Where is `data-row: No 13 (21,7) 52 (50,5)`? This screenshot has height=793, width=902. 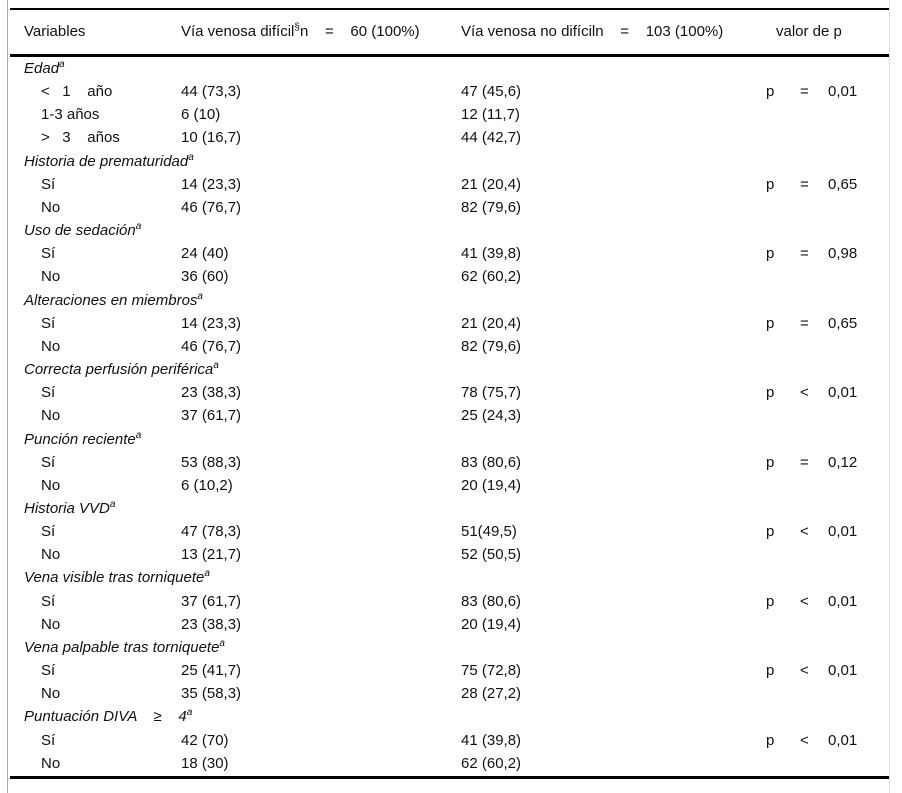
data-row: No 13 (21,7) 52 (50,5) is located at coordinates (448, 554).